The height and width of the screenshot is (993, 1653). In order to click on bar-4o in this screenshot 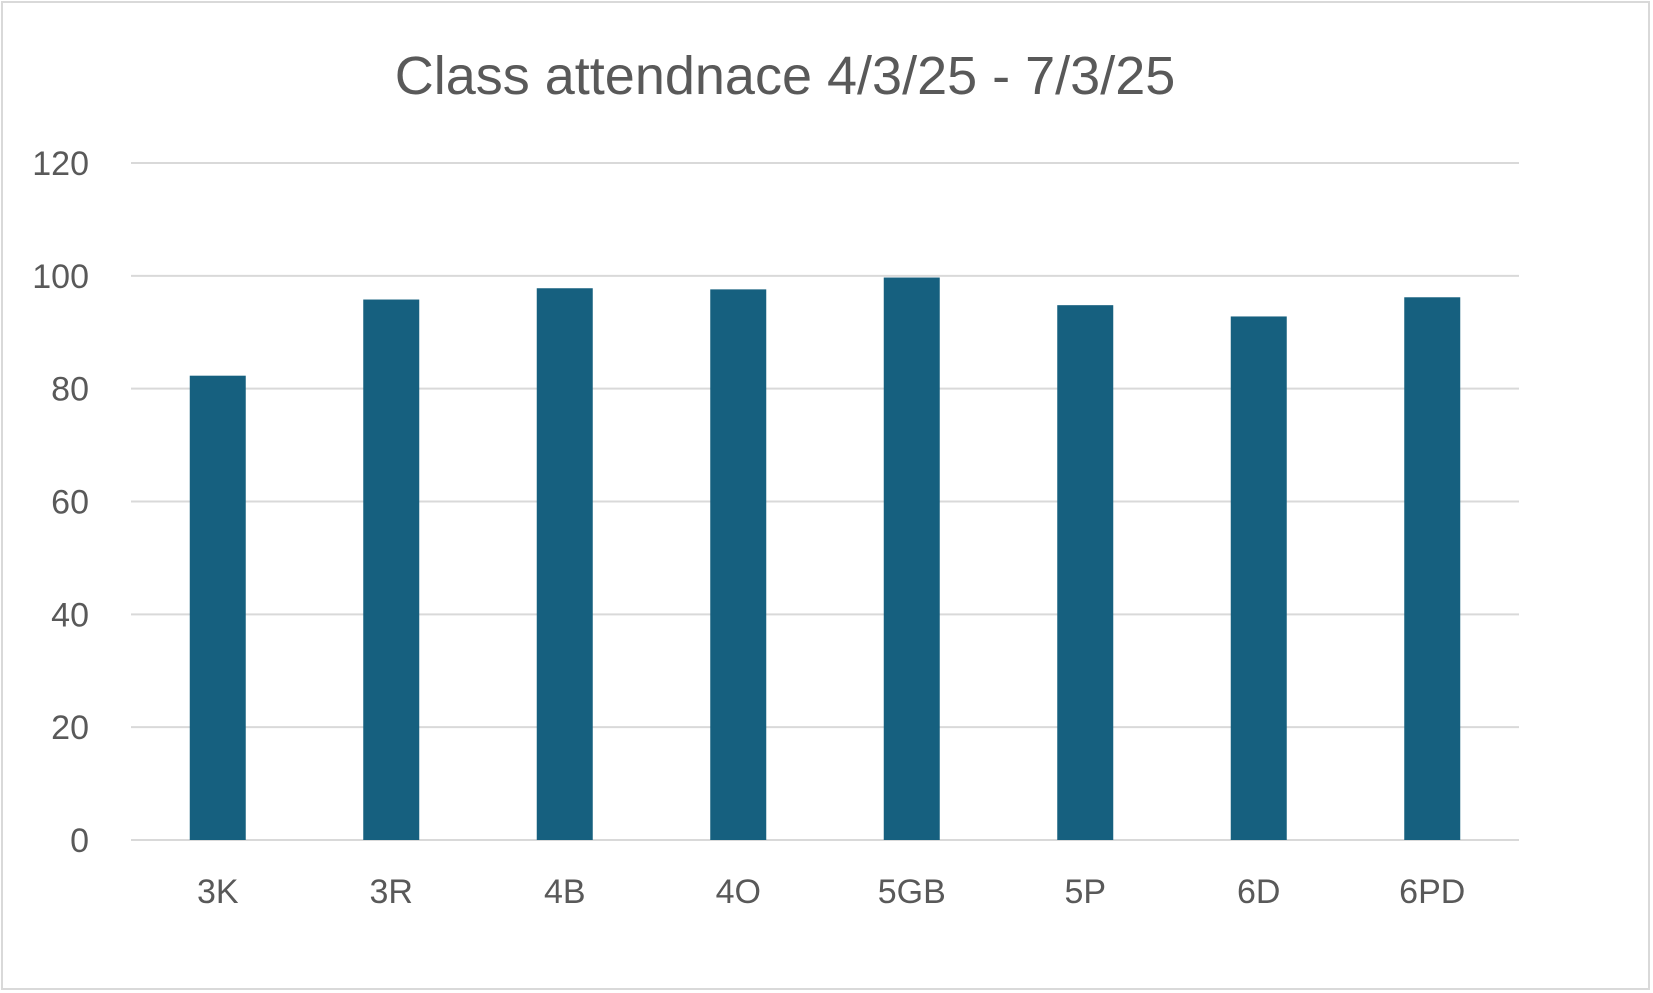, I will do `click(738, 565)`.